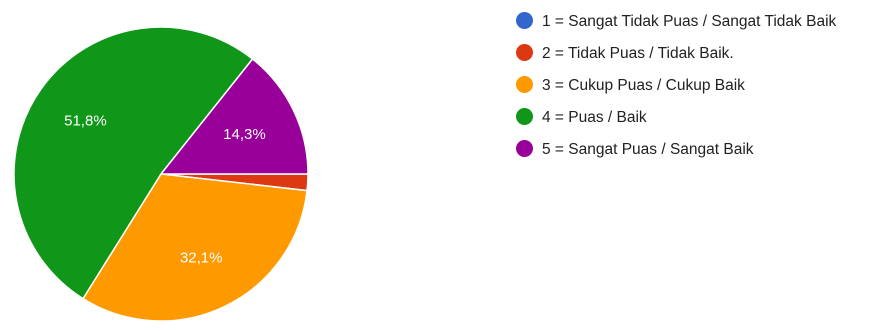  What do you see at coordinates (638, 53) in the screenshot?
I see `legend-label-2: 2 = Tidak Puas / Tidak Baik.` at bounding box center [638, 53].